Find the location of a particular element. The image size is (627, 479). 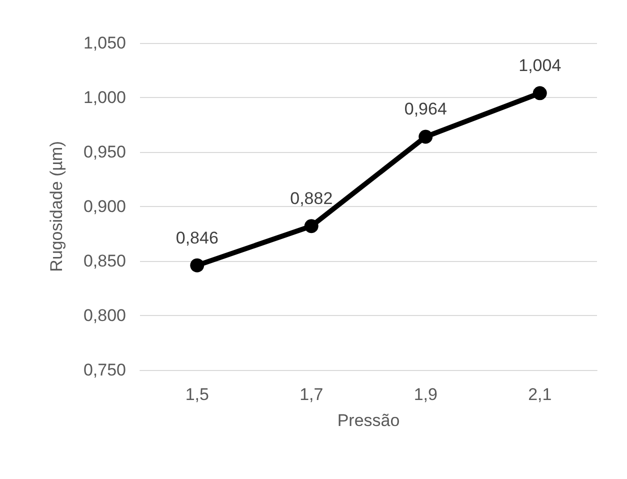

x-axis-title: Pressão is located at coordinates (368, 420).